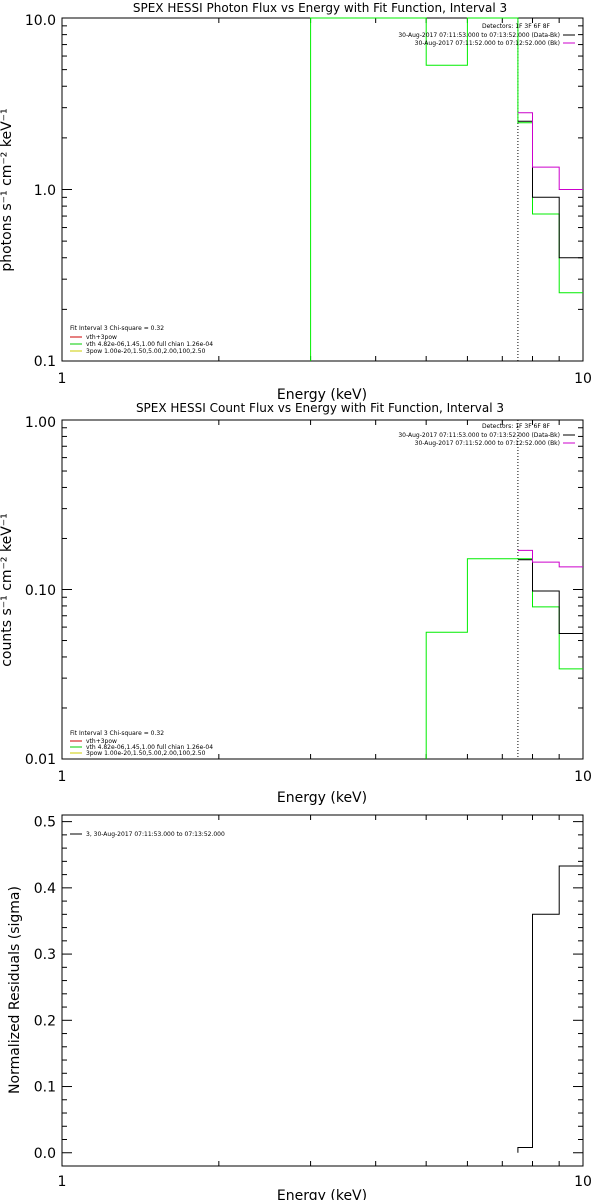 This screenshot has width=600, height=1200. I want to click on panel3-series-group, so click(550, 1009).